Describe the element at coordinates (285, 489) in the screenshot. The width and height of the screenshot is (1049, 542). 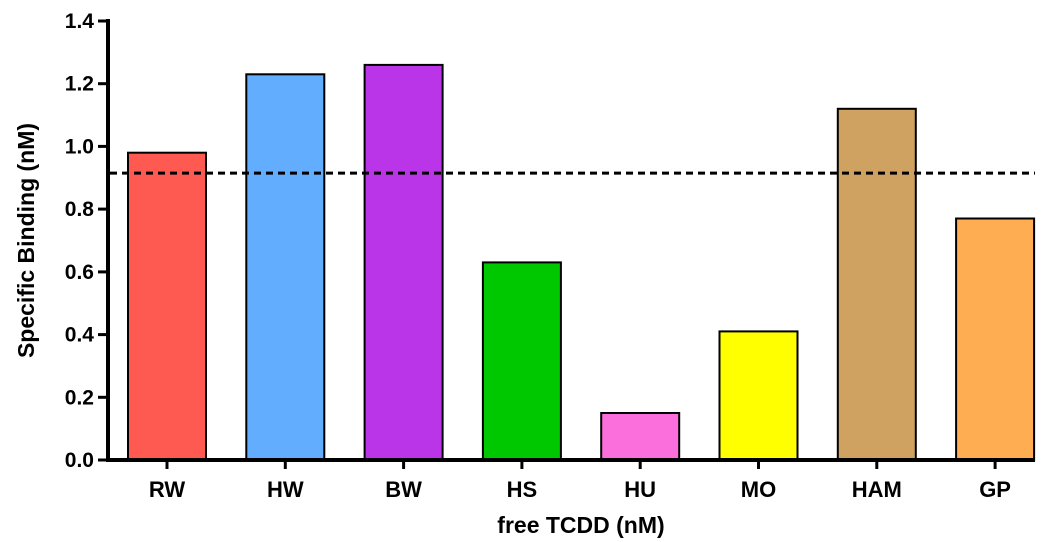
I see `x-tick-label-hw: HW` at that location.